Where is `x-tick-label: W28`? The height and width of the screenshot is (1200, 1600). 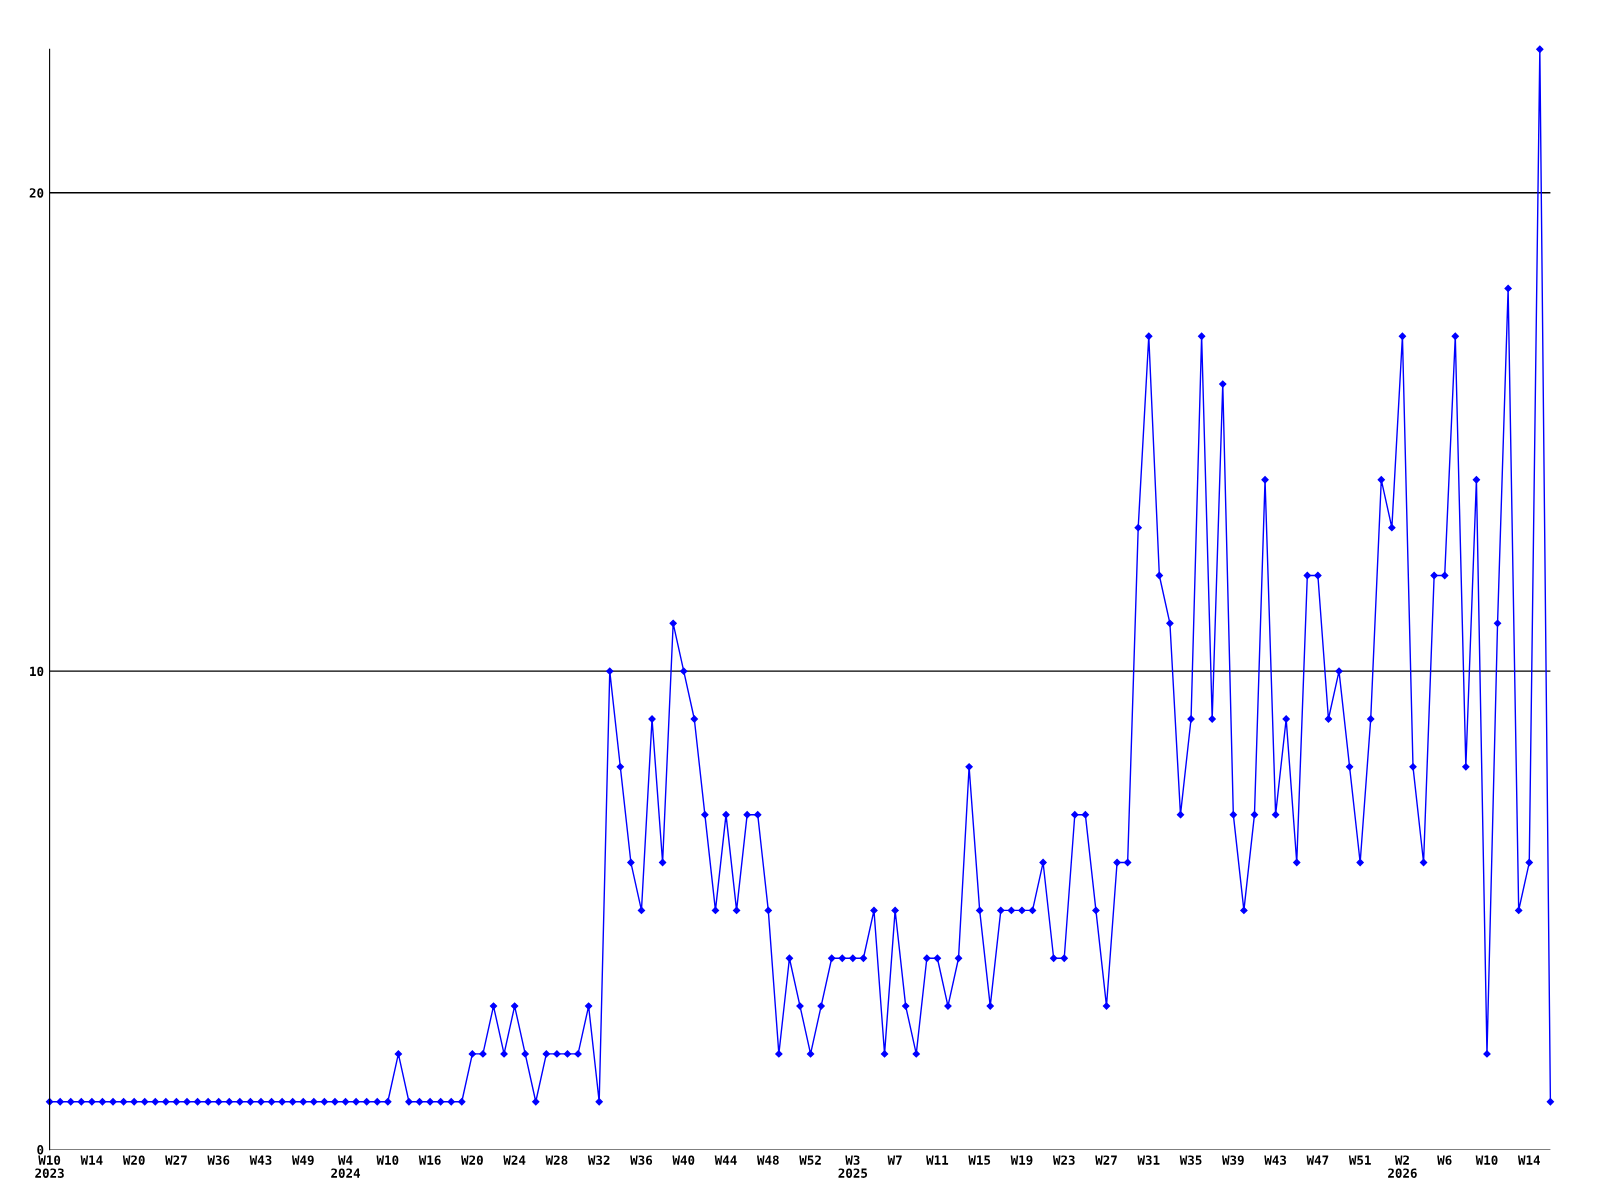
x-tick-label: W28 is located at coordinates (556, 1160).